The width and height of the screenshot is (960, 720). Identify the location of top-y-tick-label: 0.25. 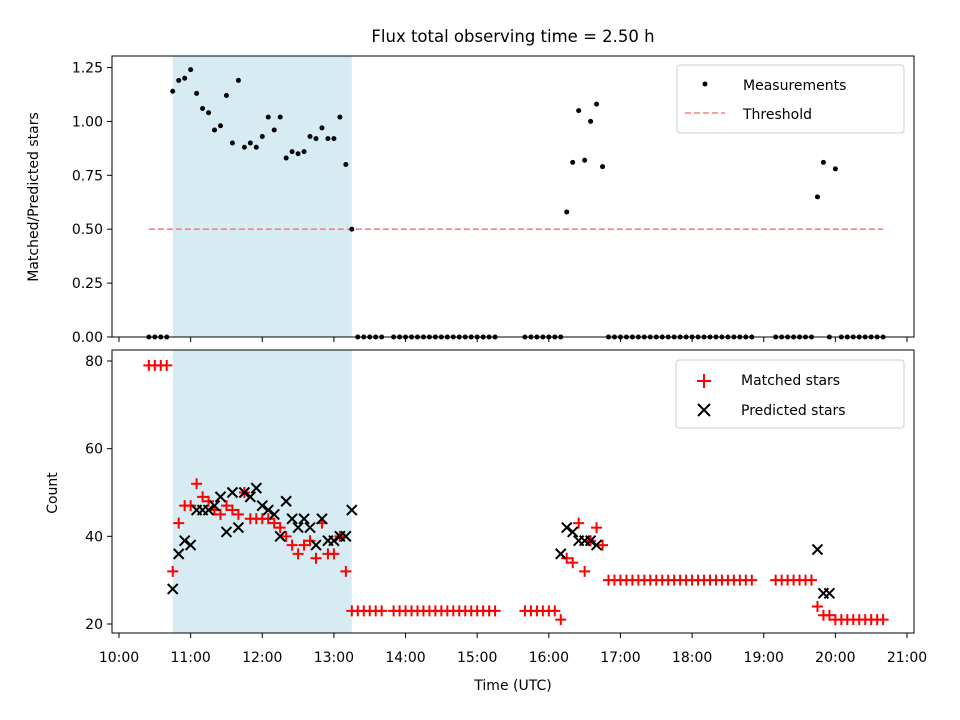
(87, 284).